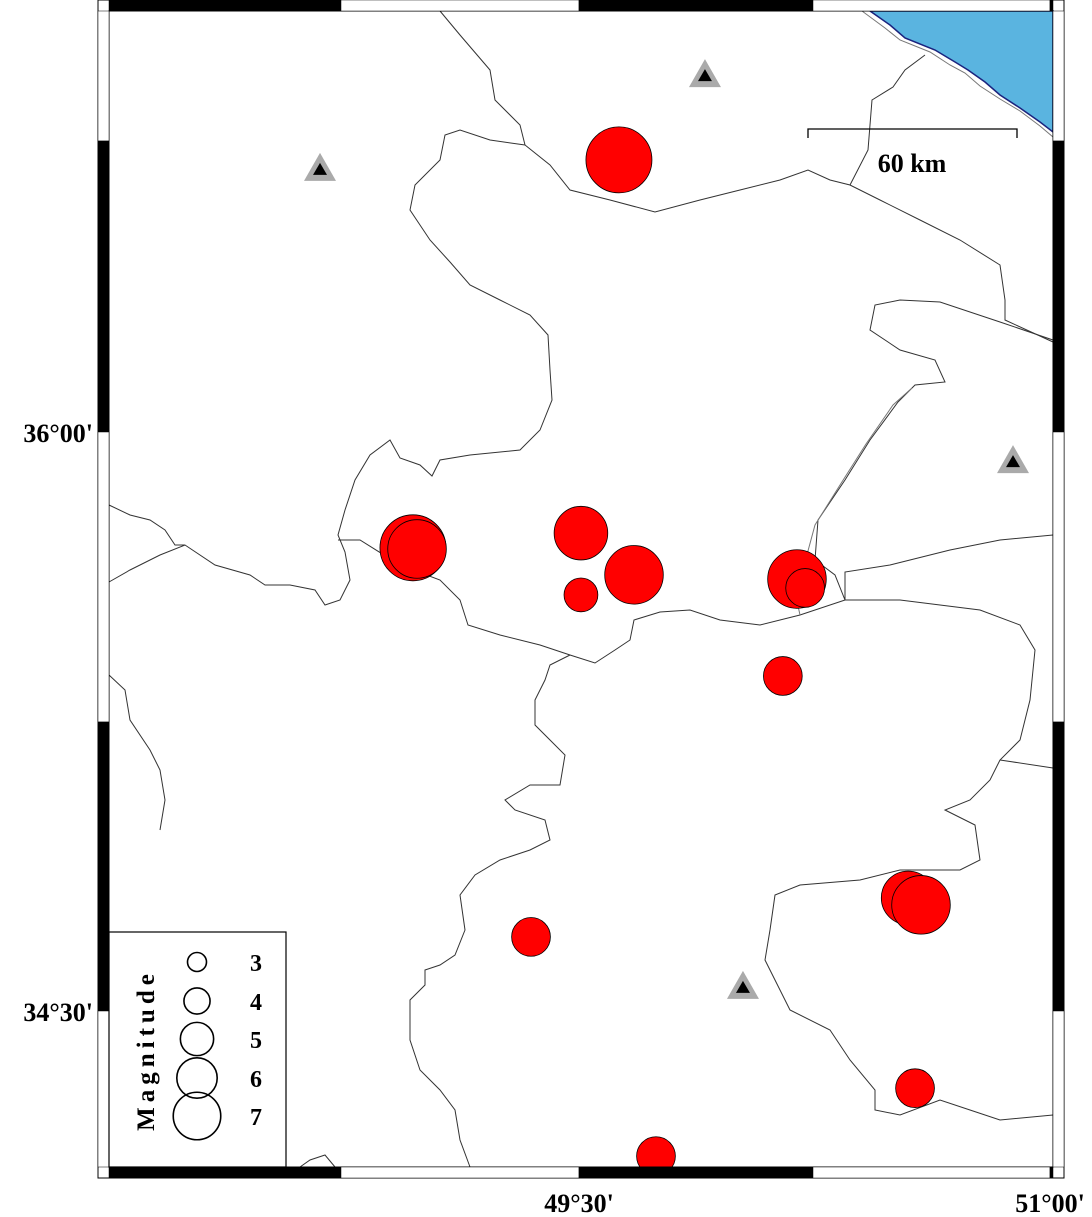  I want to click on magnitude-legend: Magnitude 3 4 5 6 7, so click(197, 1049).